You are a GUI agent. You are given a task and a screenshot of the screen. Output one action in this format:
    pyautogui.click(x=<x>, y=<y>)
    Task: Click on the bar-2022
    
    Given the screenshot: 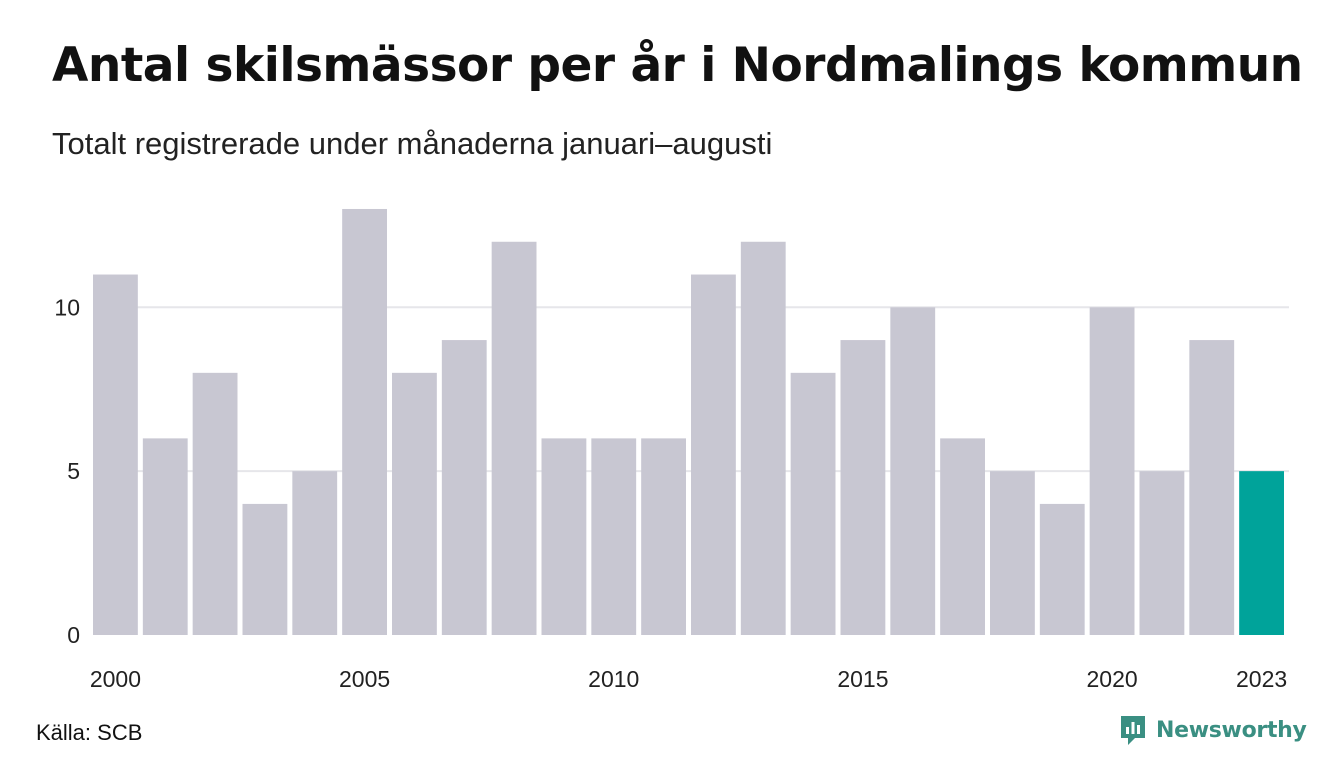 What is the action you would take?
    pyautogui.click(x=1212, y=487)
    